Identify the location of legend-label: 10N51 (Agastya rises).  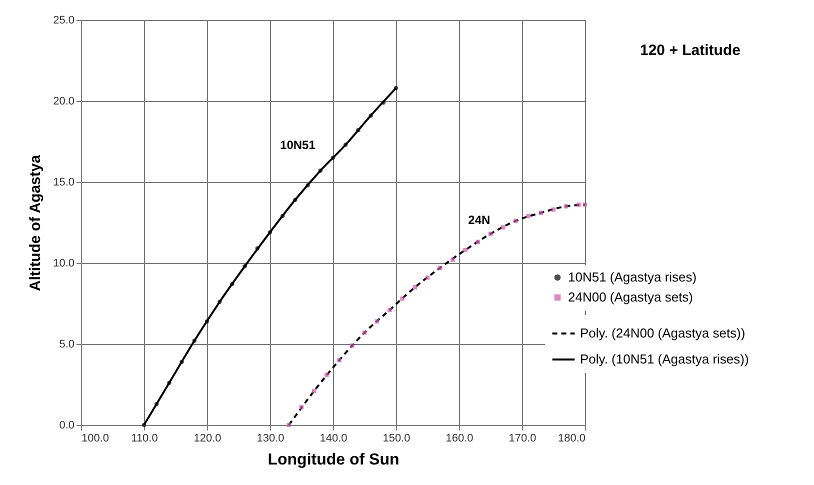
(632, 277).